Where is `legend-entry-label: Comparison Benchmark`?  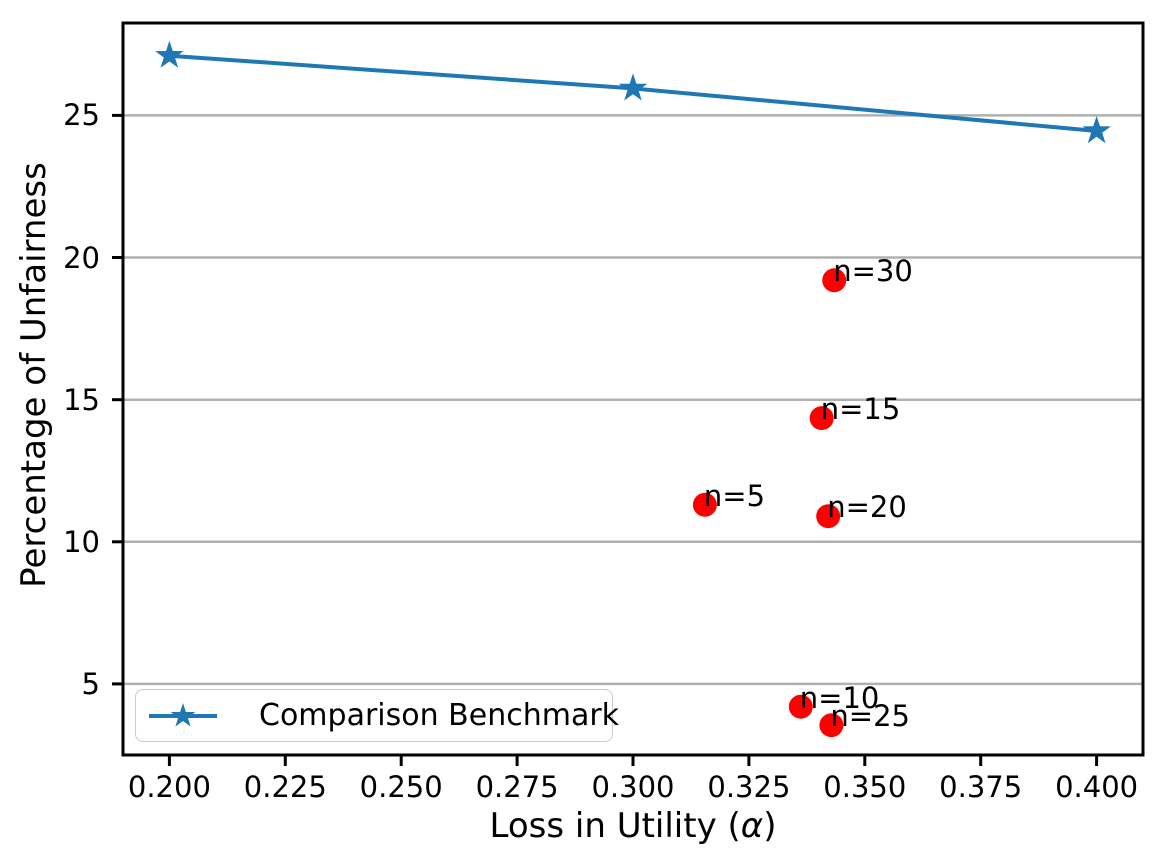
legend-entry-label: Comparison Benchmark is located at coordinates (439, 715).